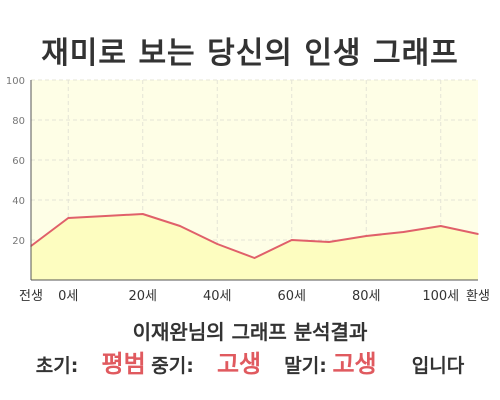  I want to click on x-tick-label: 환생, so click(478, 296).